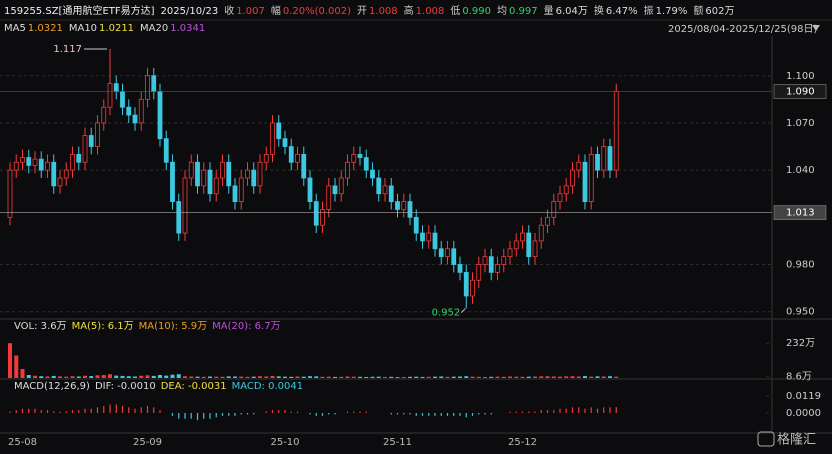 The height and width of the screenshot is (454, 832). I want to click on panel-legend: MACD: 0.0041, so click(268, 386).